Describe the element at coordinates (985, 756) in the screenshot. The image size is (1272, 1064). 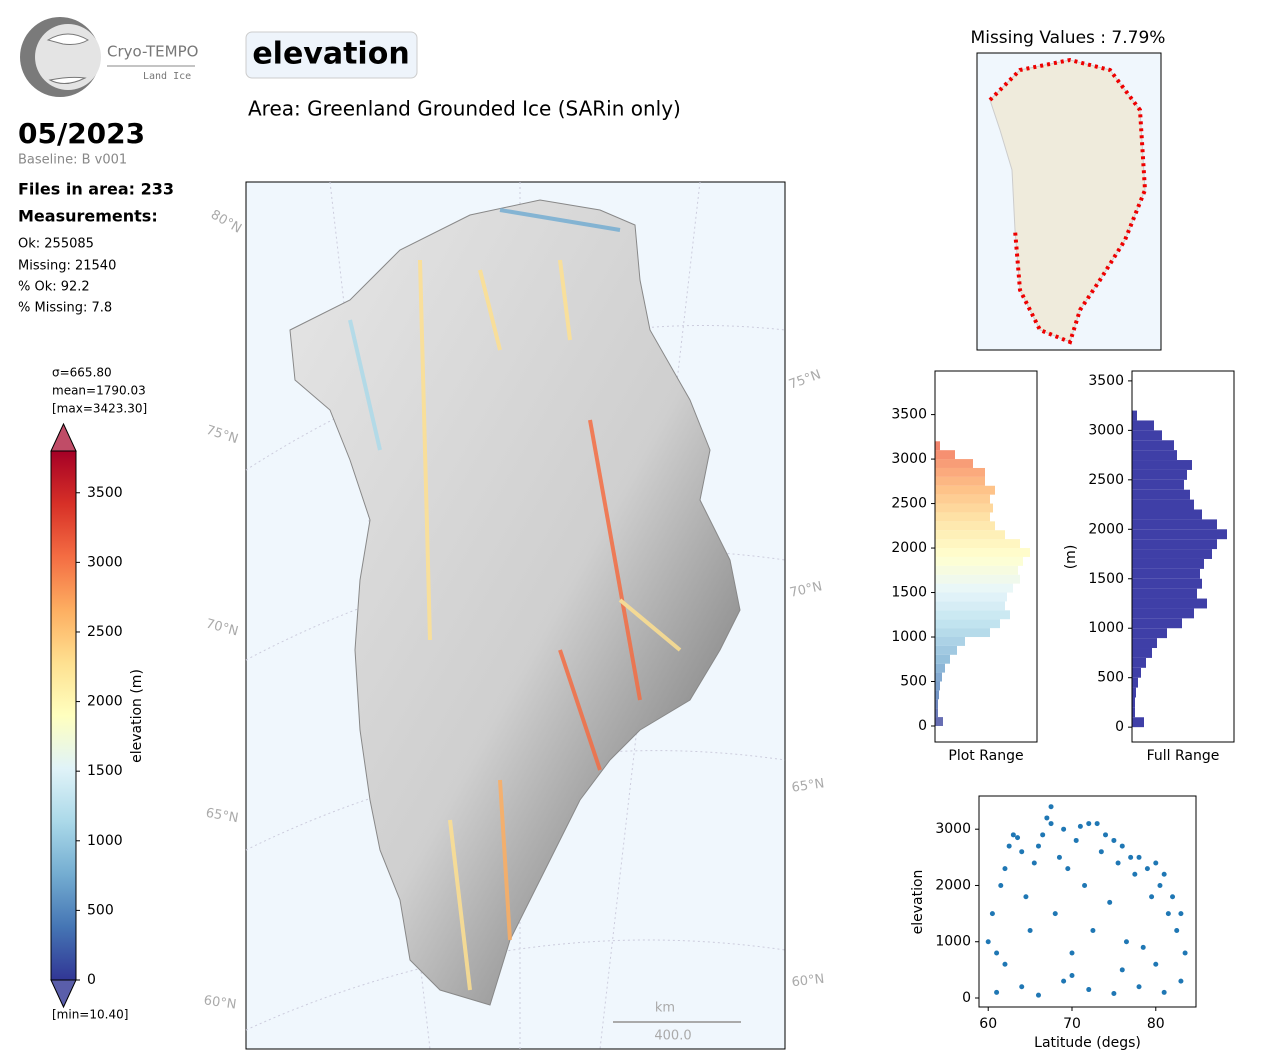
I see `x-label: Plot Range` at that location.